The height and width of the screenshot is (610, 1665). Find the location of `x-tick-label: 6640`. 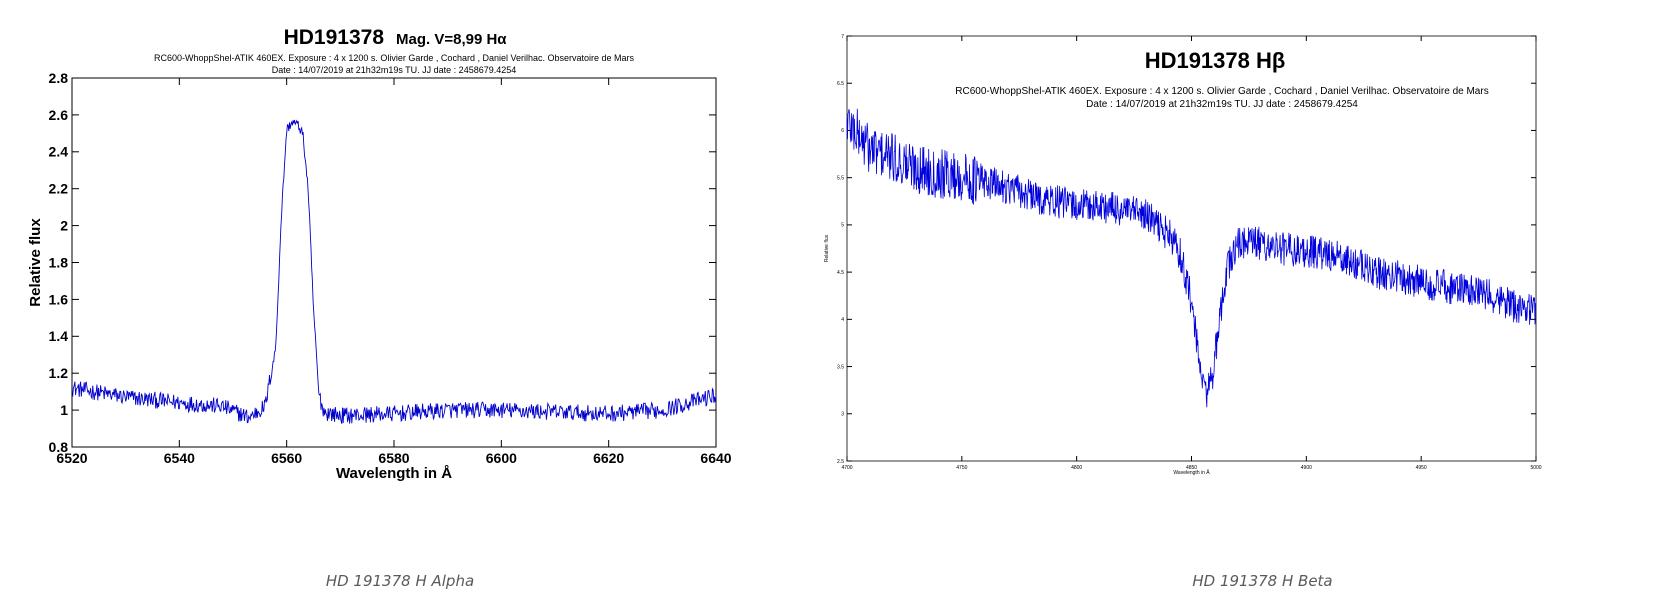

x-tick-label: 6640 is located at coordinates (715, 458).